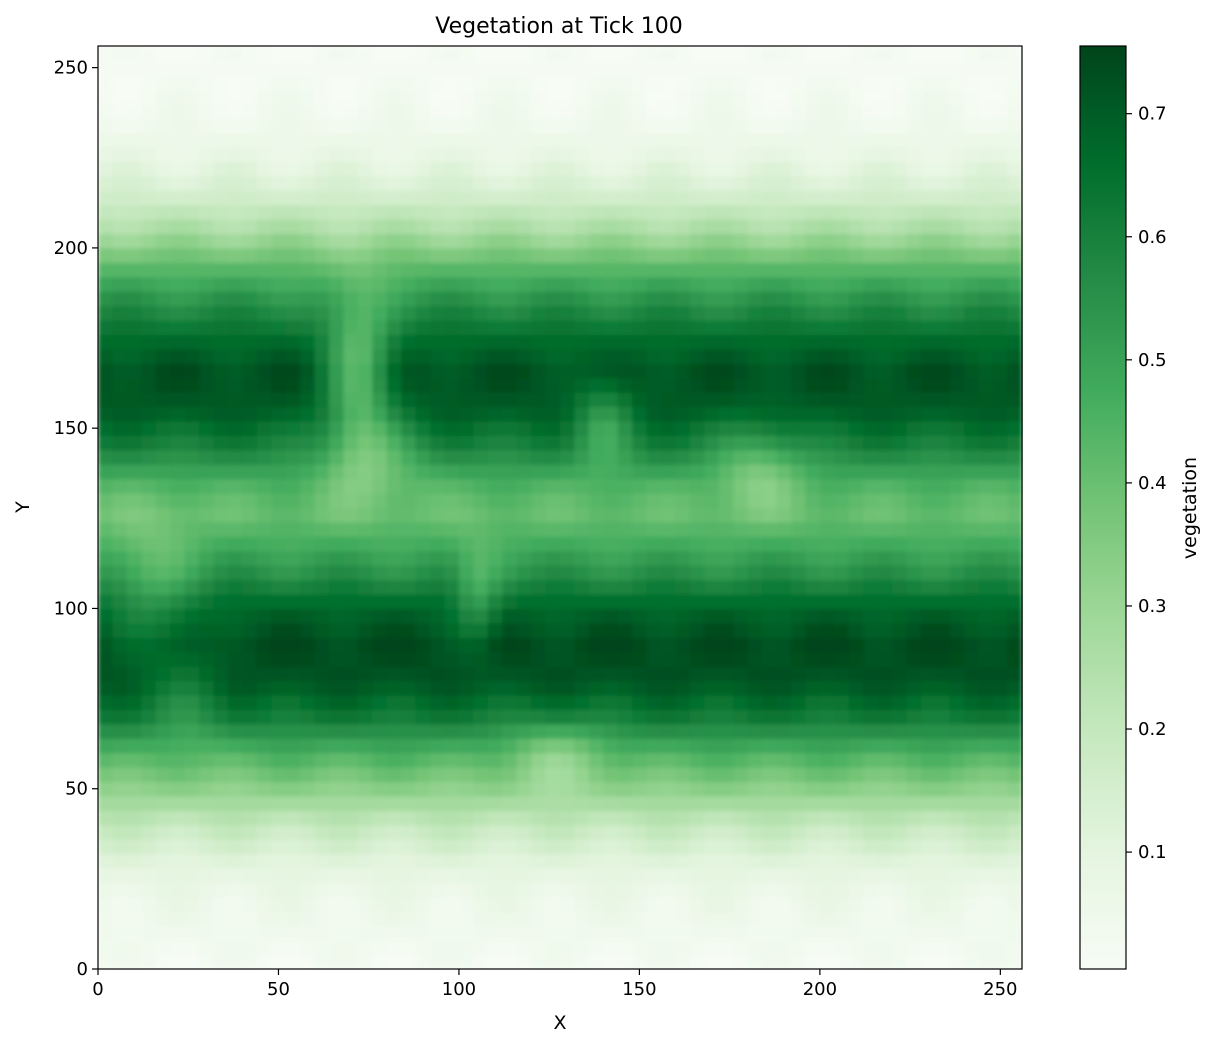 This screenshot has height=1048, width=1217. Describe the element at coordinates (1103, 507) in the screenshot. I see `colorbar` at that location.